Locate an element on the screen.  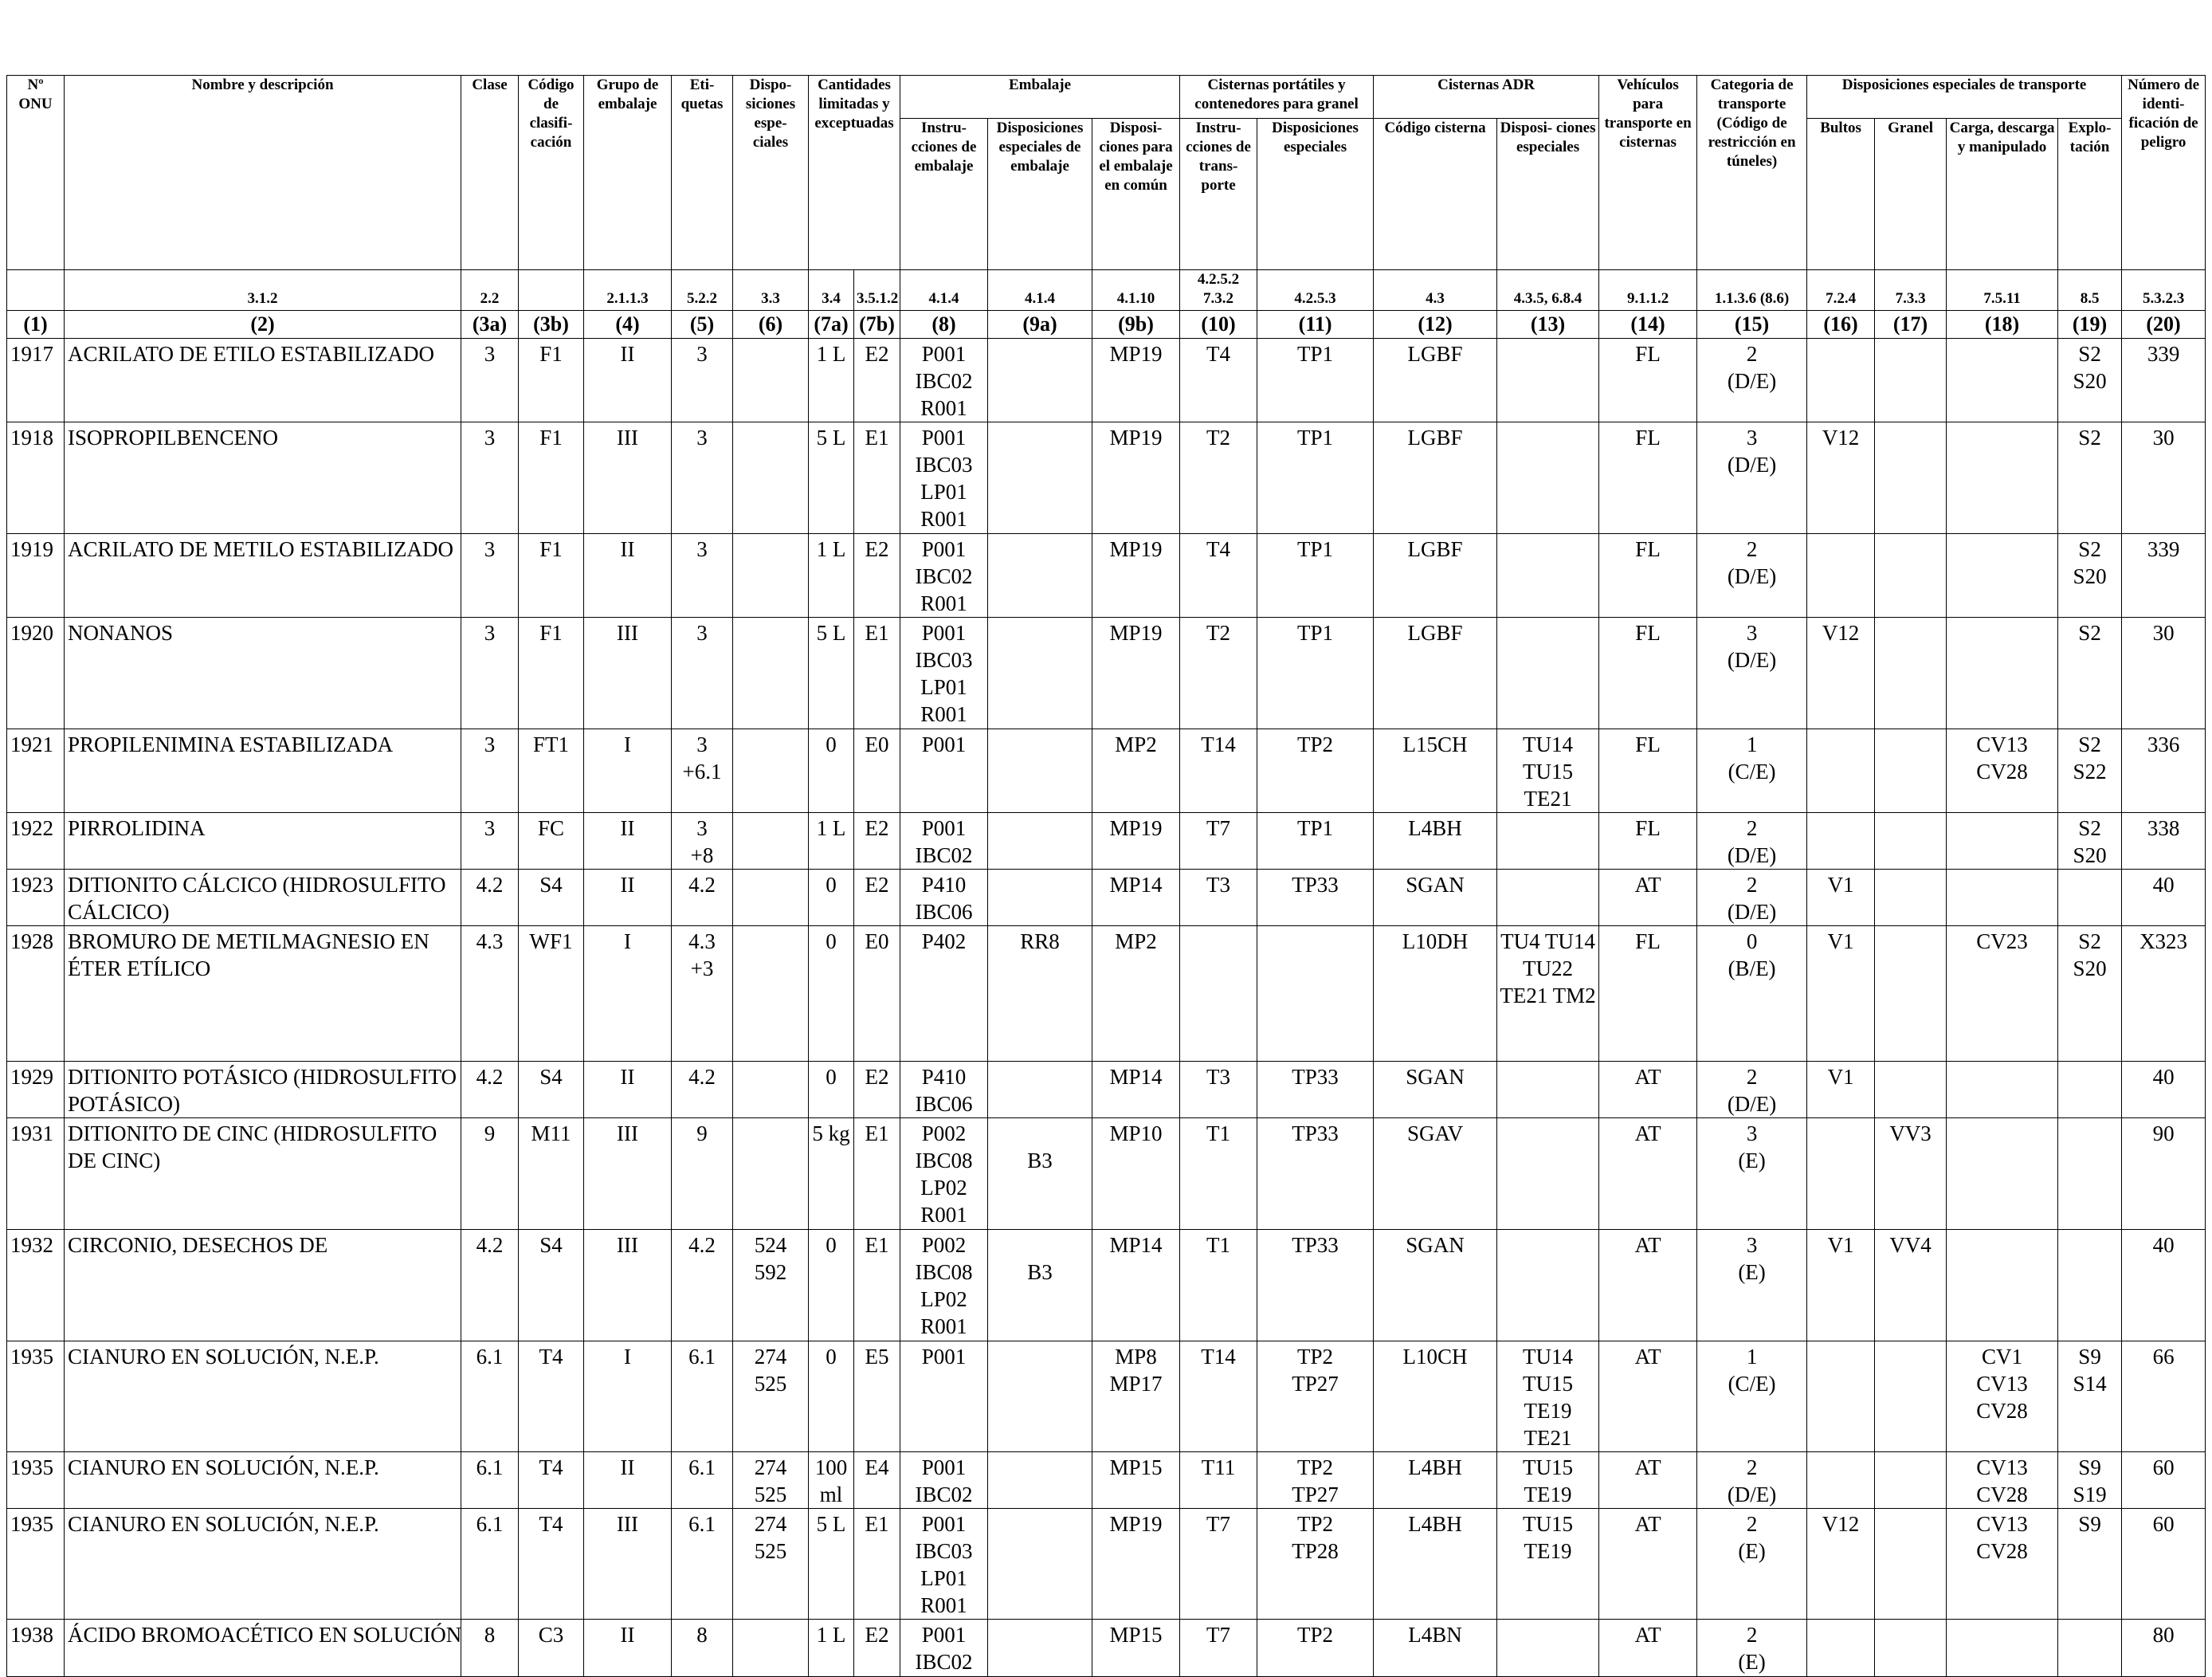
cell-line: 1918 is located at coordinates (31, 438).